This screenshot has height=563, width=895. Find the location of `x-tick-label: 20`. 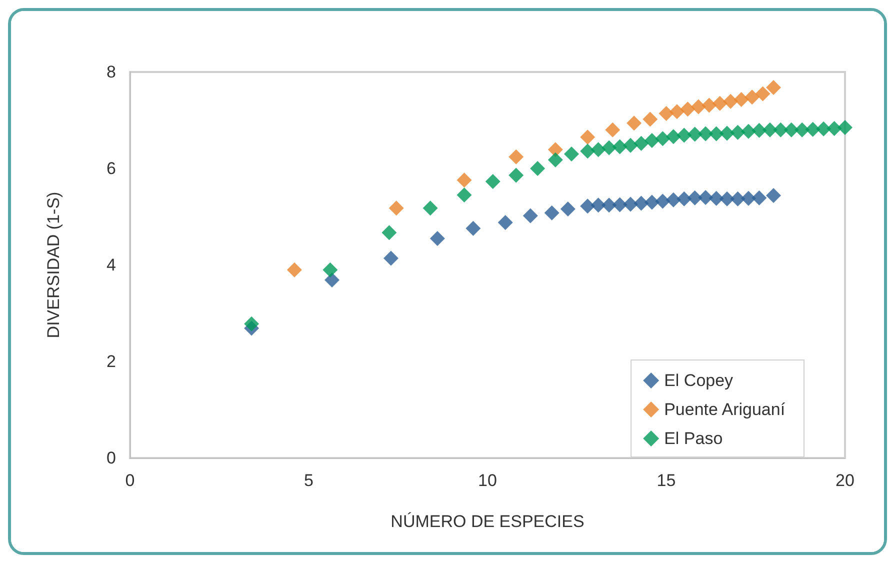

x-tick-label: 20 is located at coordinates (845, 480).